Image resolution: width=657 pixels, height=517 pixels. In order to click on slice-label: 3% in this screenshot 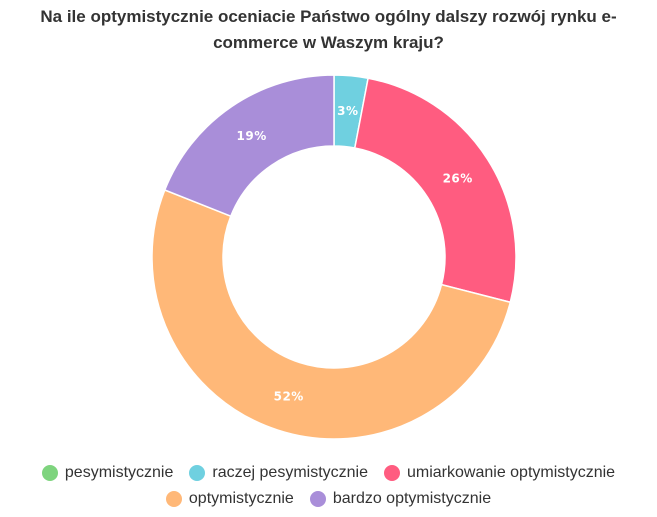, I will do `click(347, 111)`.